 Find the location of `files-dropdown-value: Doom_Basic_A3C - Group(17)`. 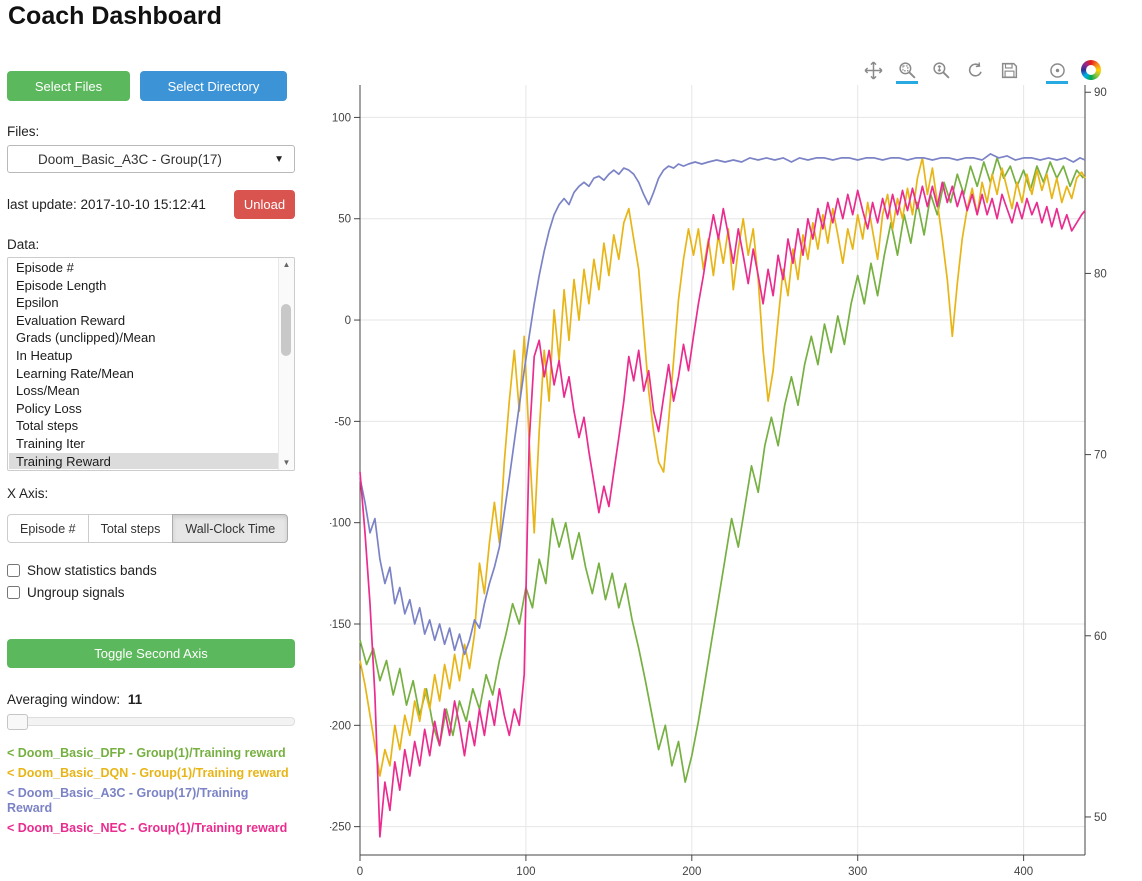

files-dropdown-value: Doom_Basic_A3C - Group(17) is located at coordinates (130, 159).